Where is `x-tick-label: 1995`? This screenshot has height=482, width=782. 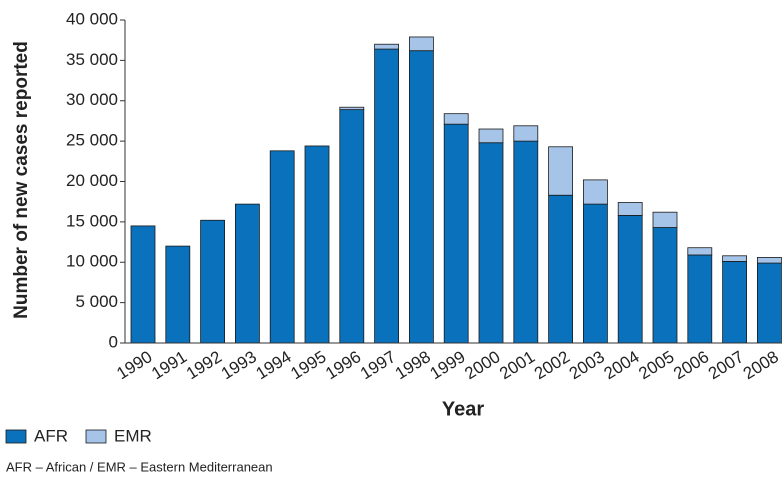
x-tick-label: 1995 is located at coordinates (308, 365).